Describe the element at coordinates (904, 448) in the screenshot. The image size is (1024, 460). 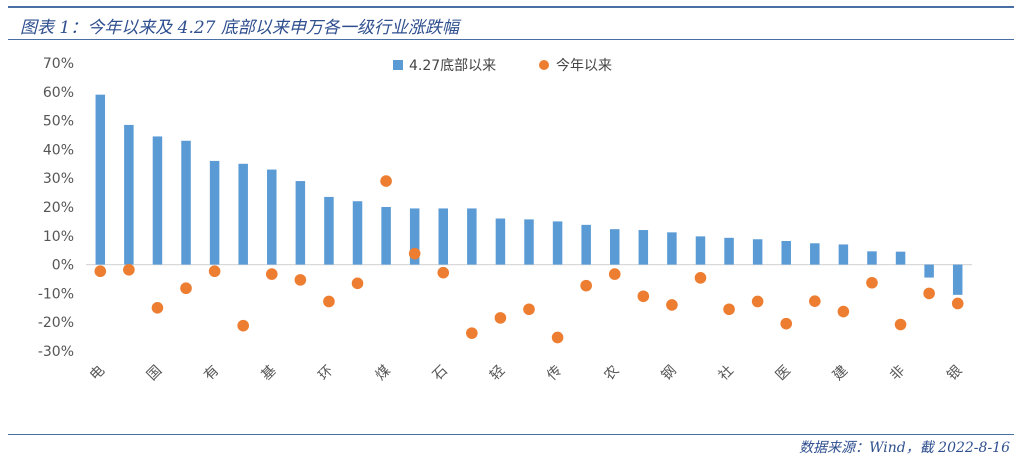
I see `source-note: 数据来源：Wind，截 2022-8-16` at that location.